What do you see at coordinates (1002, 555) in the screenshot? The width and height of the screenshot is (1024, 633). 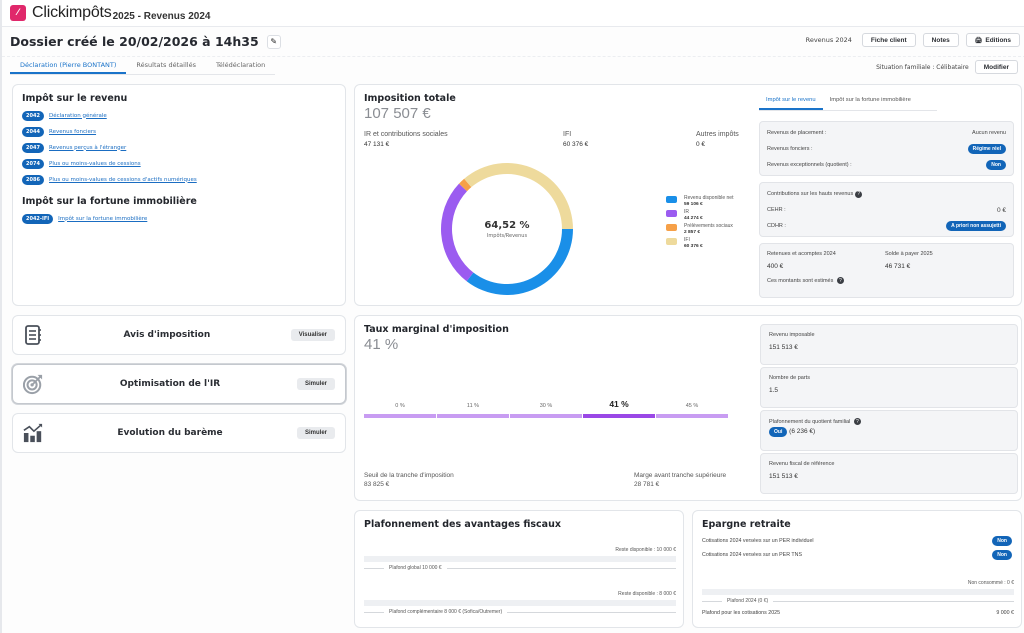 I see `per-tns-pill: Non` at bounding box center [1002, 555].